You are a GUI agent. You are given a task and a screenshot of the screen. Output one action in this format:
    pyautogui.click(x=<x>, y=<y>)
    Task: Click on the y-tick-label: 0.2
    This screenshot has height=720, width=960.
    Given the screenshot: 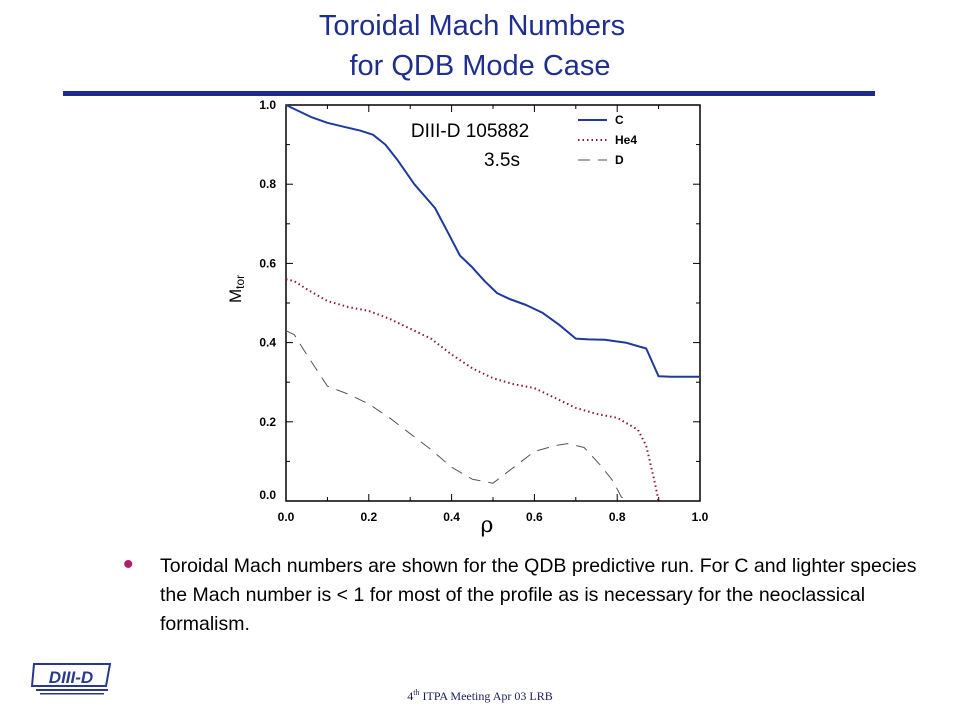 What is the action you would take?
    pyautogui.click(x=267, y=422)
    